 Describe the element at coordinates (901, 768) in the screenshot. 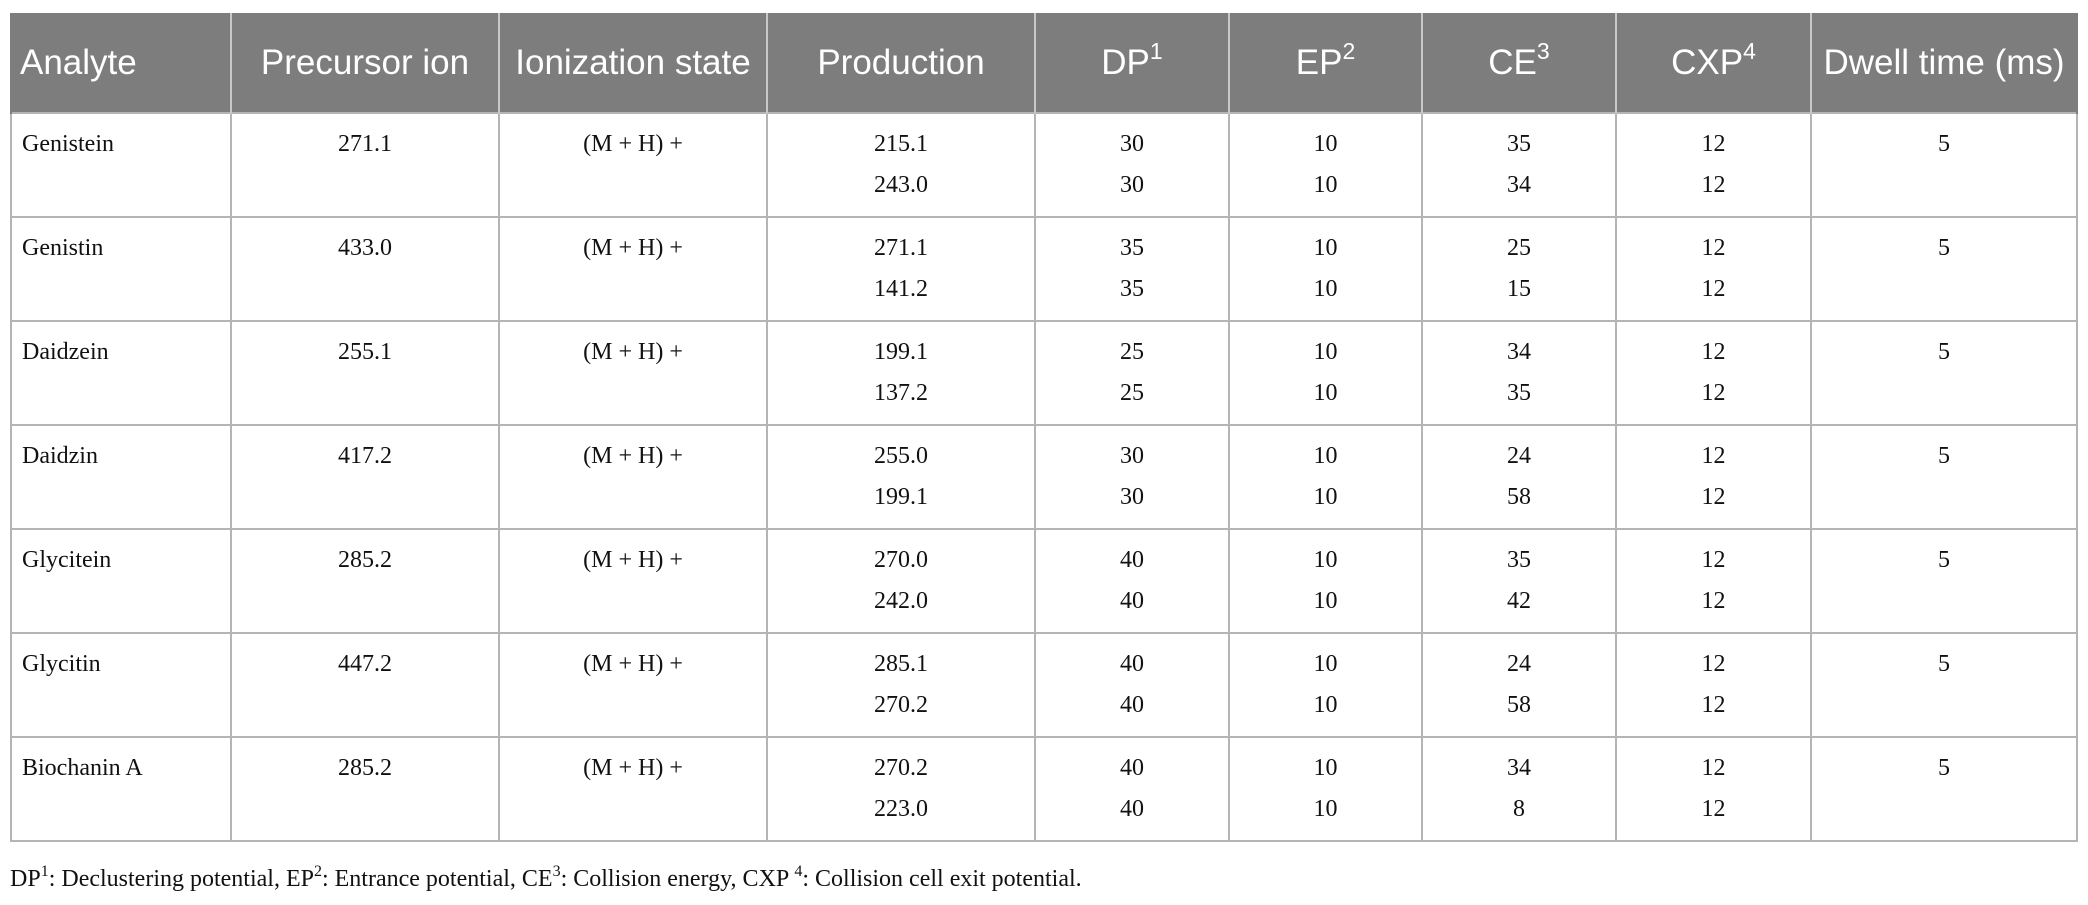

I see `cell-production-value: 270.2` at that location.